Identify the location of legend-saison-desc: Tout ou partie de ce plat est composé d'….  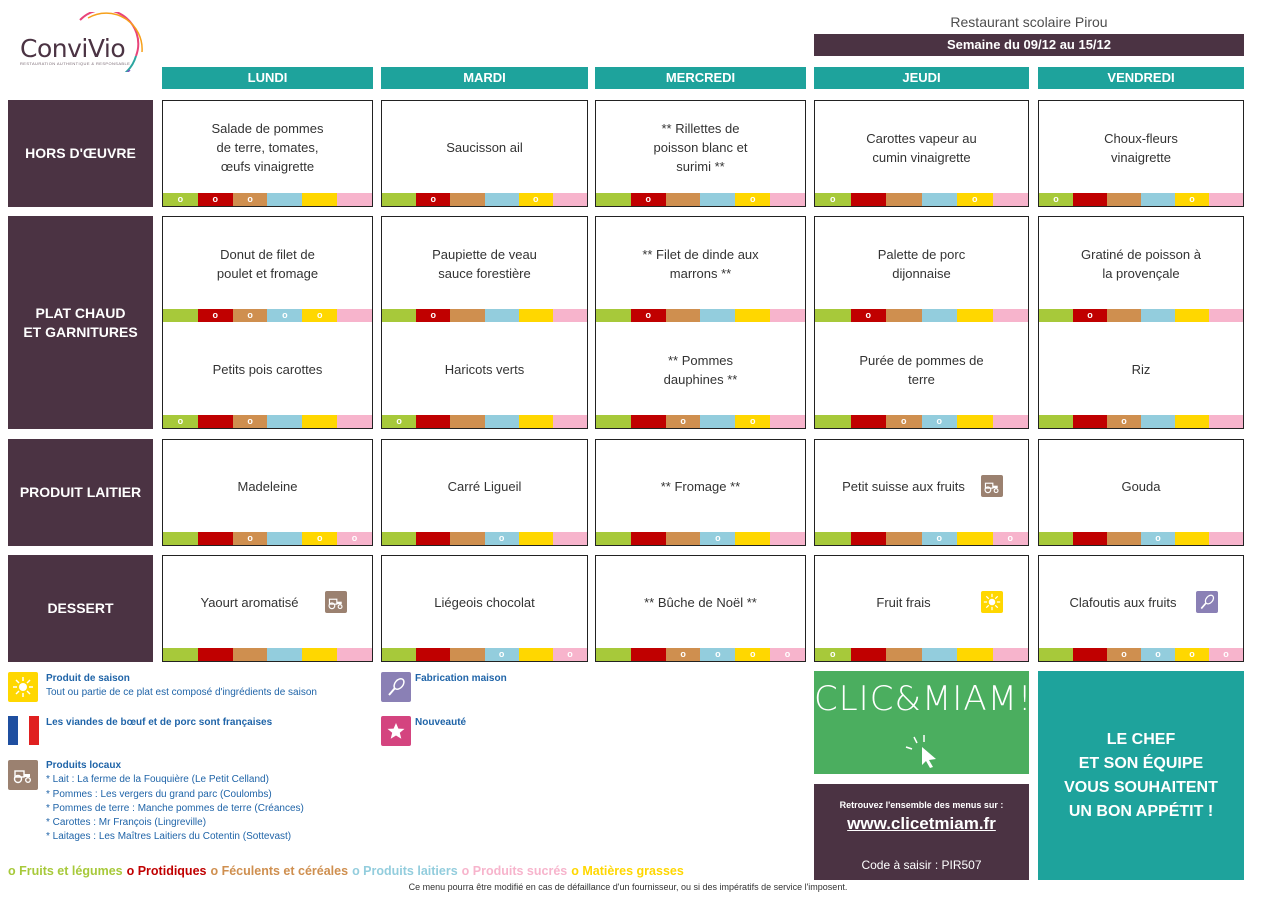
(181, 693).